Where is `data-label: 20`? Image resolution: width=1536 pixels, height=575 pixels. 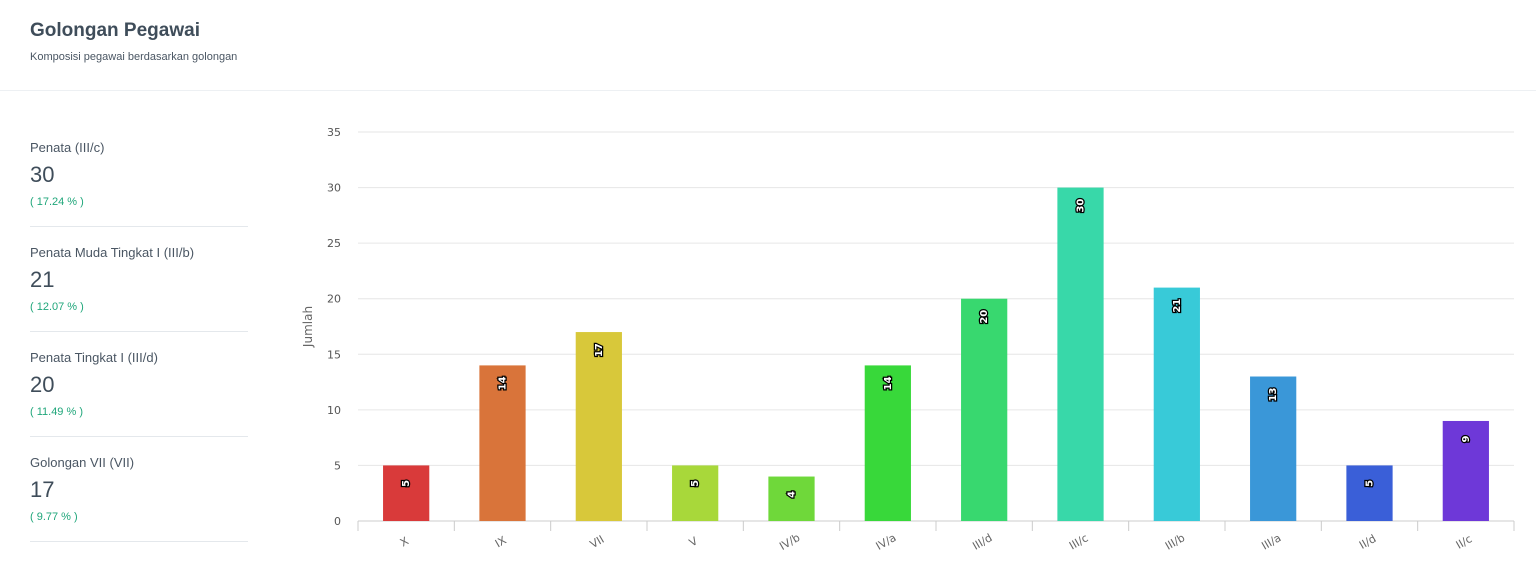
data-label: 20 is located at coordinates (984, 317).